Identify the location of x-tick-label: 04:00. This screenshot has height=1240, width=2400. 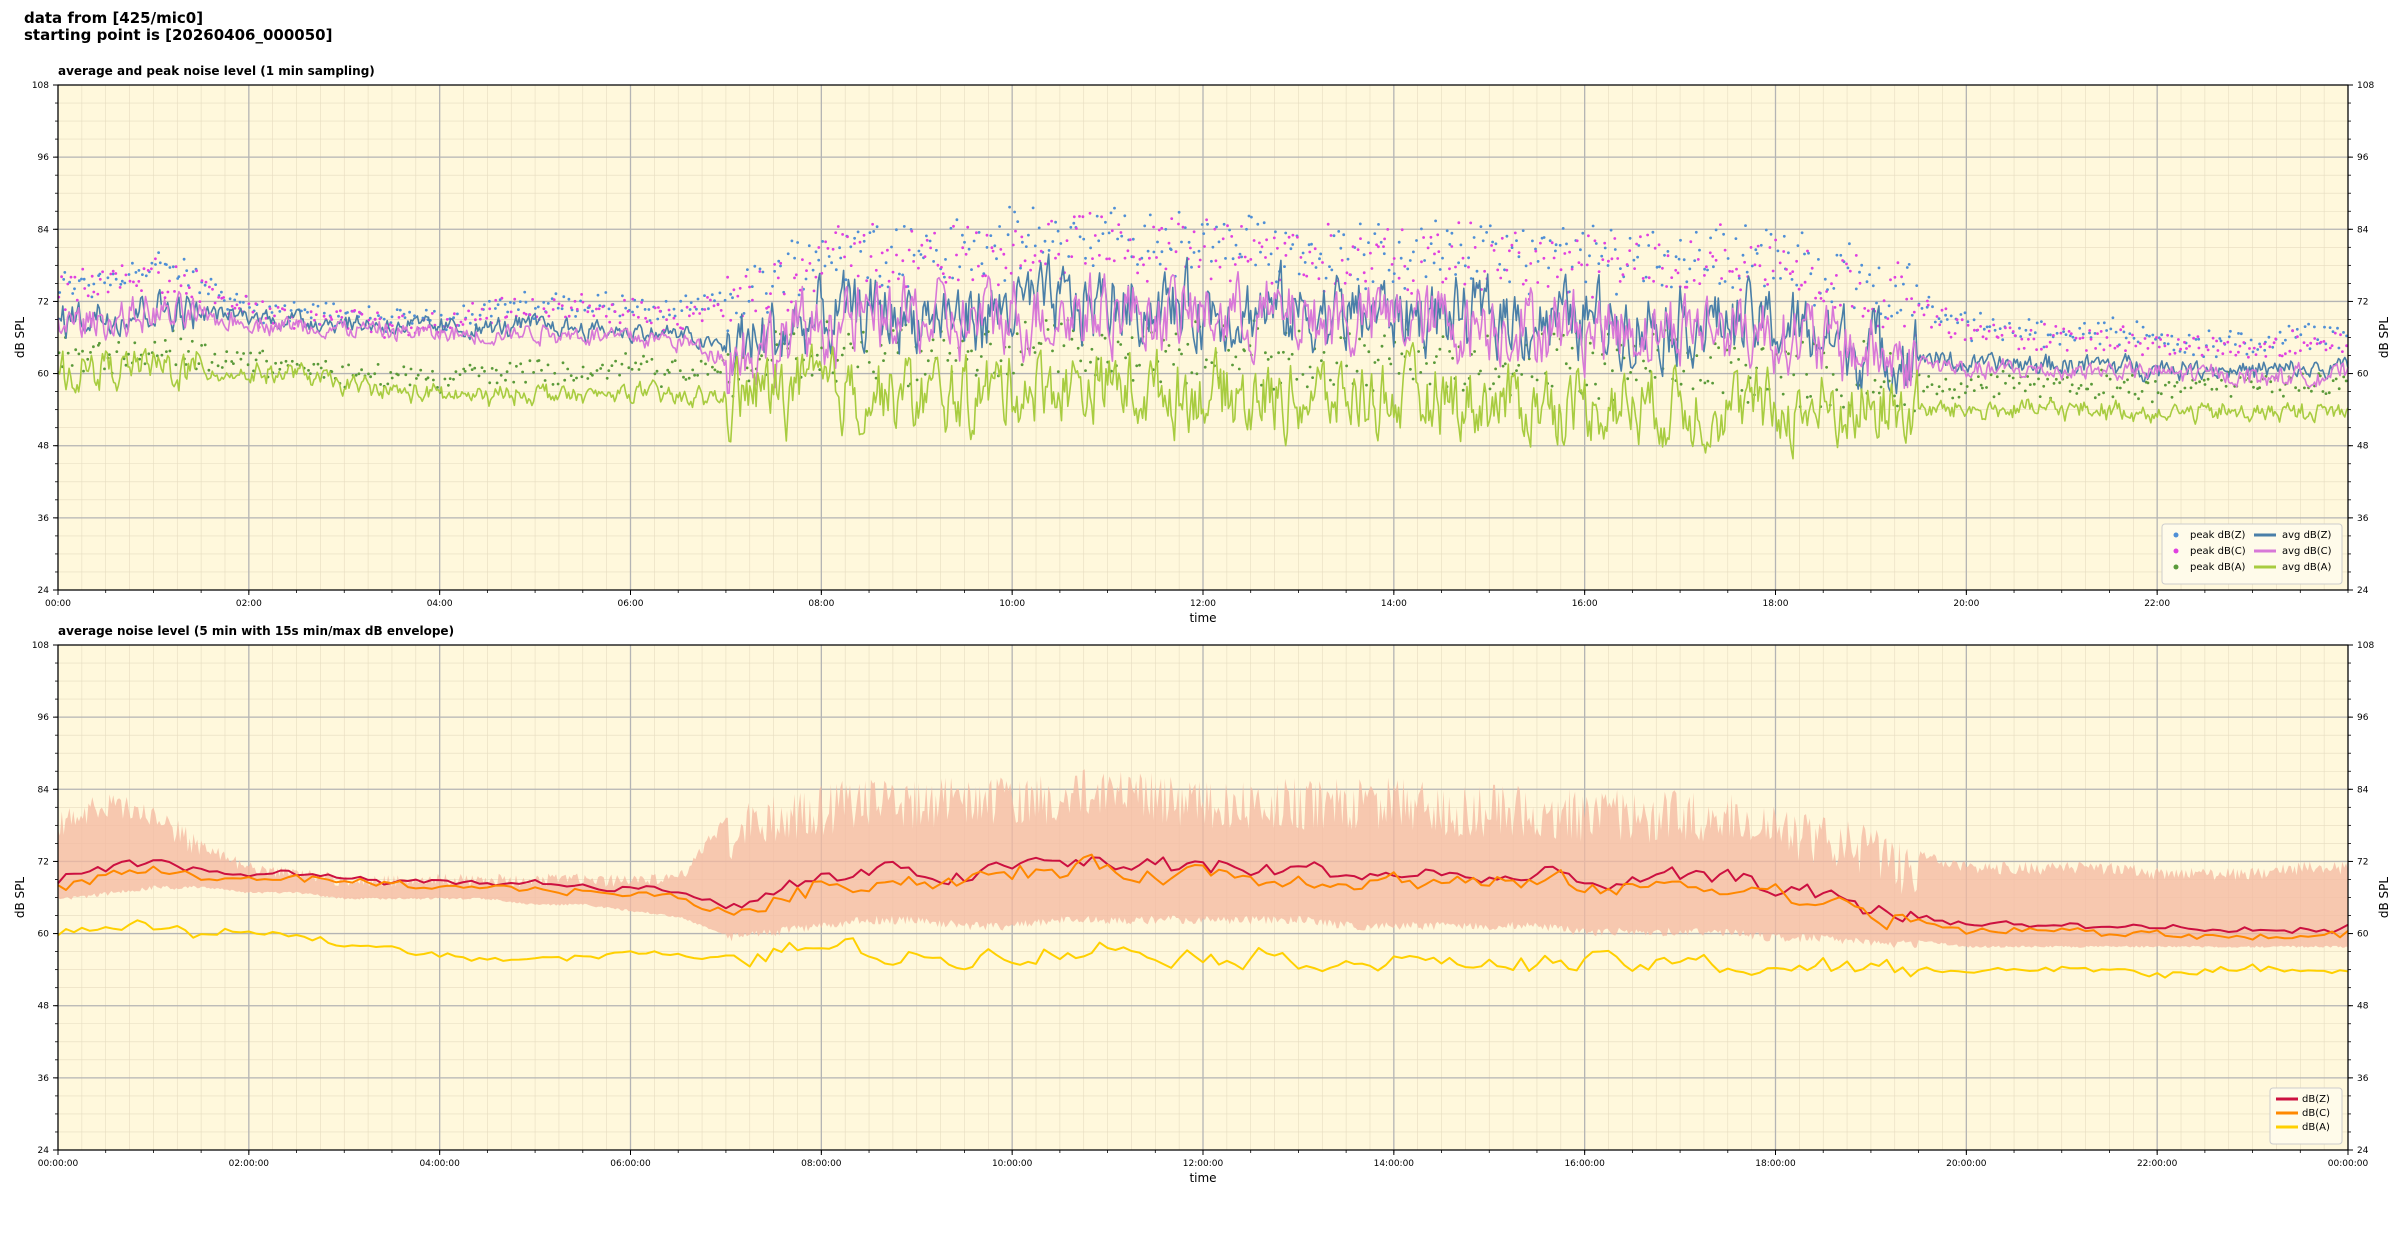
(440, 604).